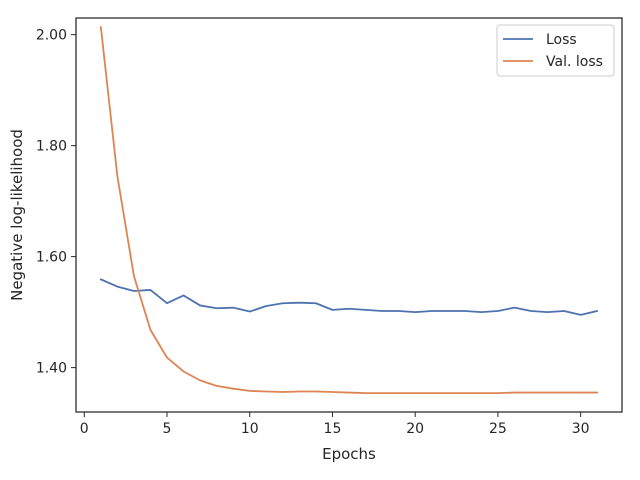 This screenshot has width=640, height=480. I want to click on x-tick-label: 5, so click(167, 429).